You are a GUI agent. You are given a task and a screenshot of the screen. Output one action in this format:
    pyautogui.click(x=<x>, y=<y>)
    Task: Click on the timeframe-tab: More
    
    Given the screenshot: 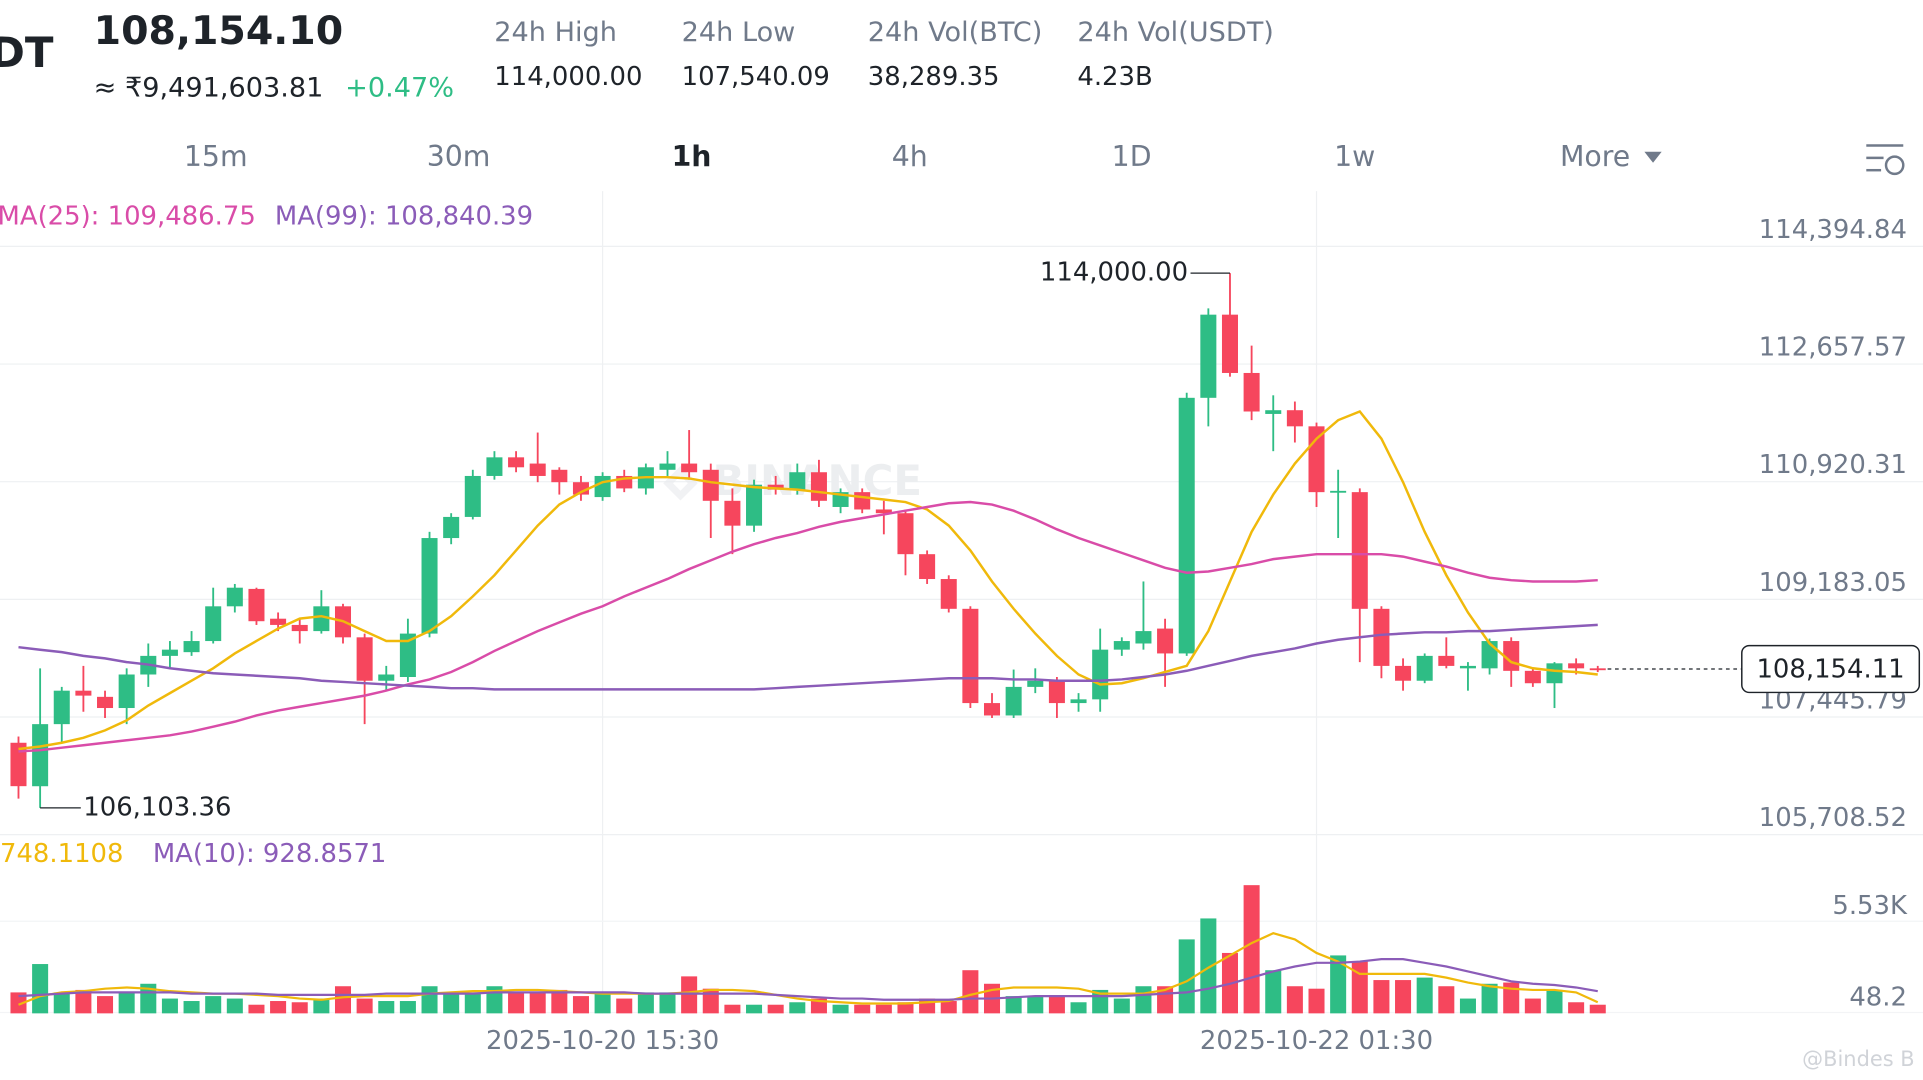 What is the action you would take?
    pyautogui.click(x=1595, y=156)
    